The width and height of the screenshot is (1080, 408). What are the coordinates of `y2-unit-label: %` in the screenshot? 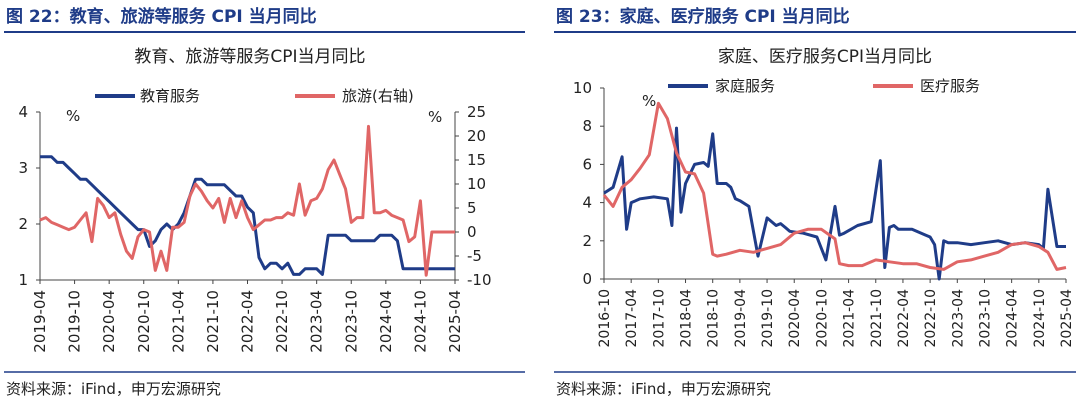 It's located at (435, 117).